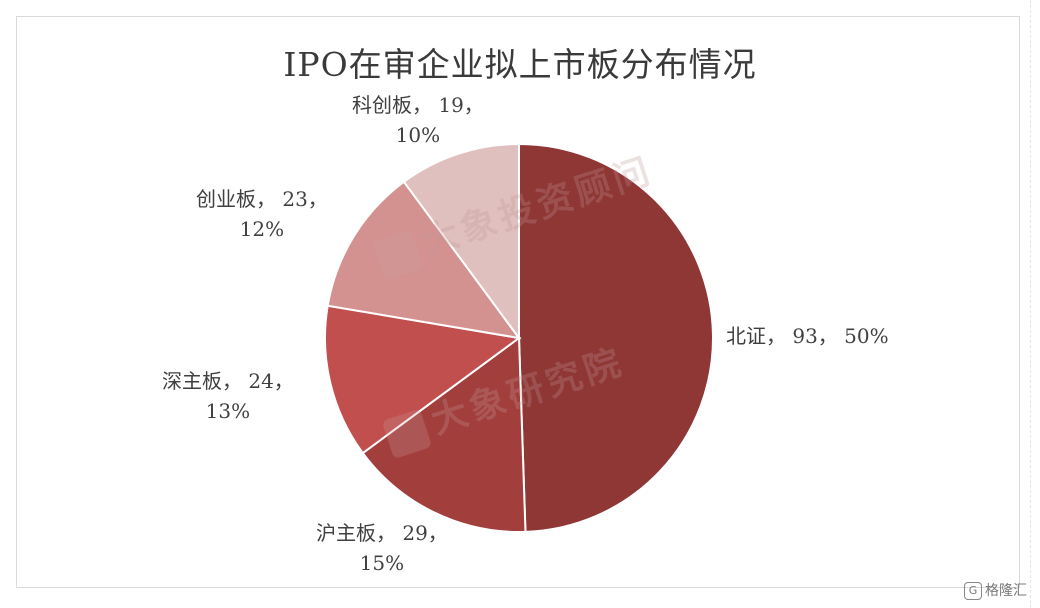 This screenshot has height=608, width=1040. What do you see at coordinates (1035, 304) in the screenshot?
I see `sheet-gridline` at bounding box center [1035, 304].